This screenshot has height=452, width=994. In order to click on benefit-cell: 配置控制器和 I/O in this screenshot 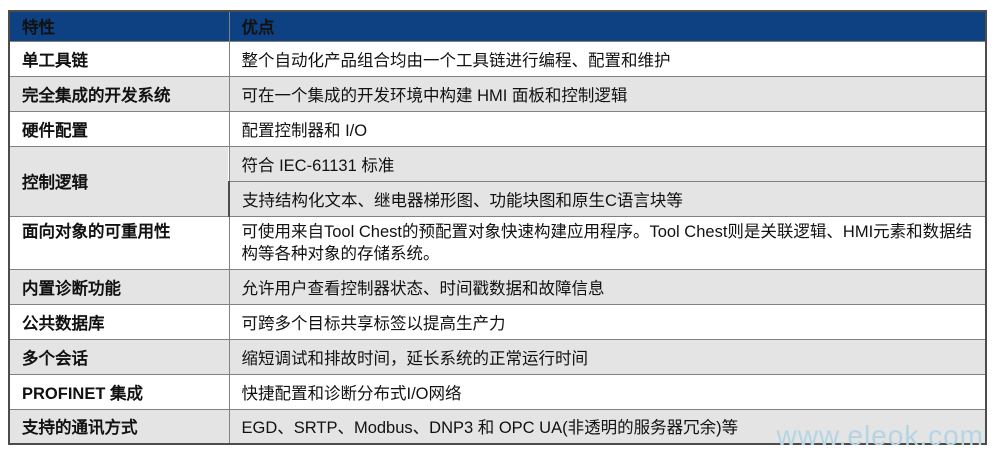, I will do `click(607, 128)`.